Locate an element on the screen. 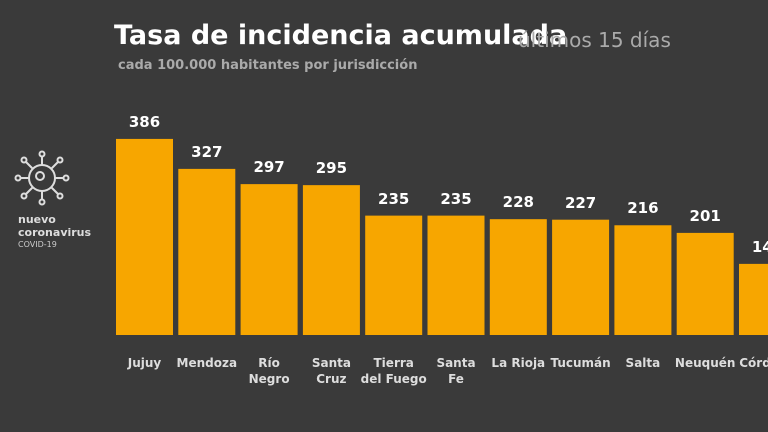 This screenshot has width=768, height=432. value-label: 228 is located at coordinates (518, 202).